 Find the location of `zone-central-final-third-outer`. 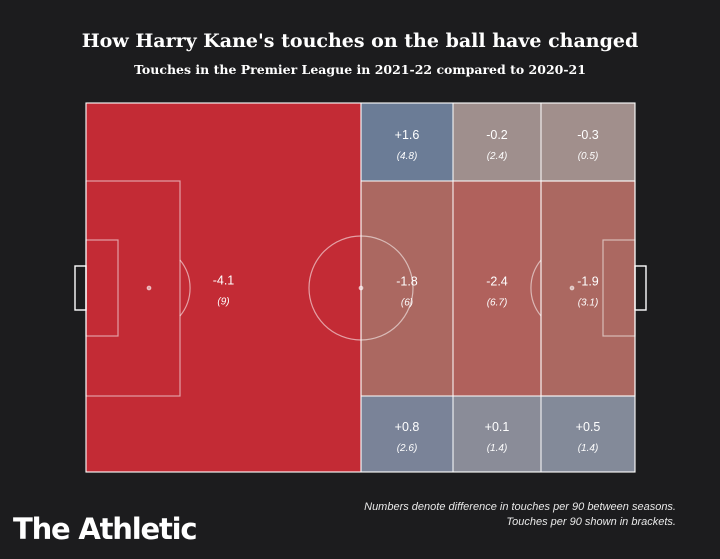

zone-central-final-third-outer is located at coordinates (588, 288).